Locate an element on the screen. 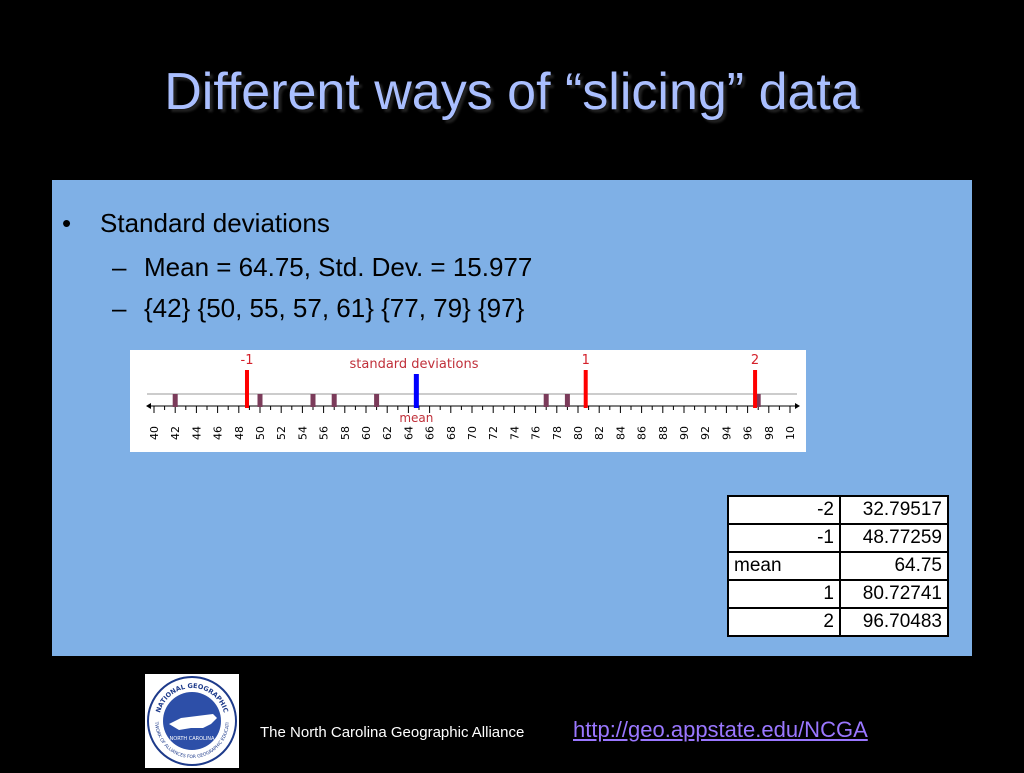 Image resolution: width=1024 pixels, height=773 pixels. table-cell-label: 2 is located at coordinates (784, 622).